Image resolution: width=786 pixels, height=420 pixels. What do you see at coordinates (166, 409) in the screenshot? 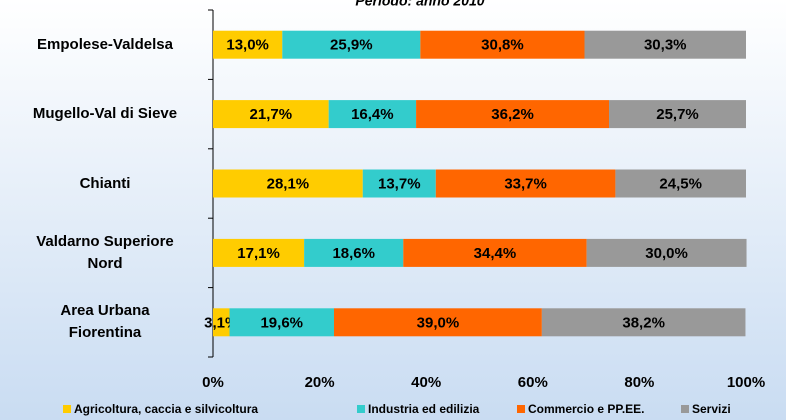
I see `legend-label: Agricoltura, caccia e silvicoltura` at bounding box center [166, 409].